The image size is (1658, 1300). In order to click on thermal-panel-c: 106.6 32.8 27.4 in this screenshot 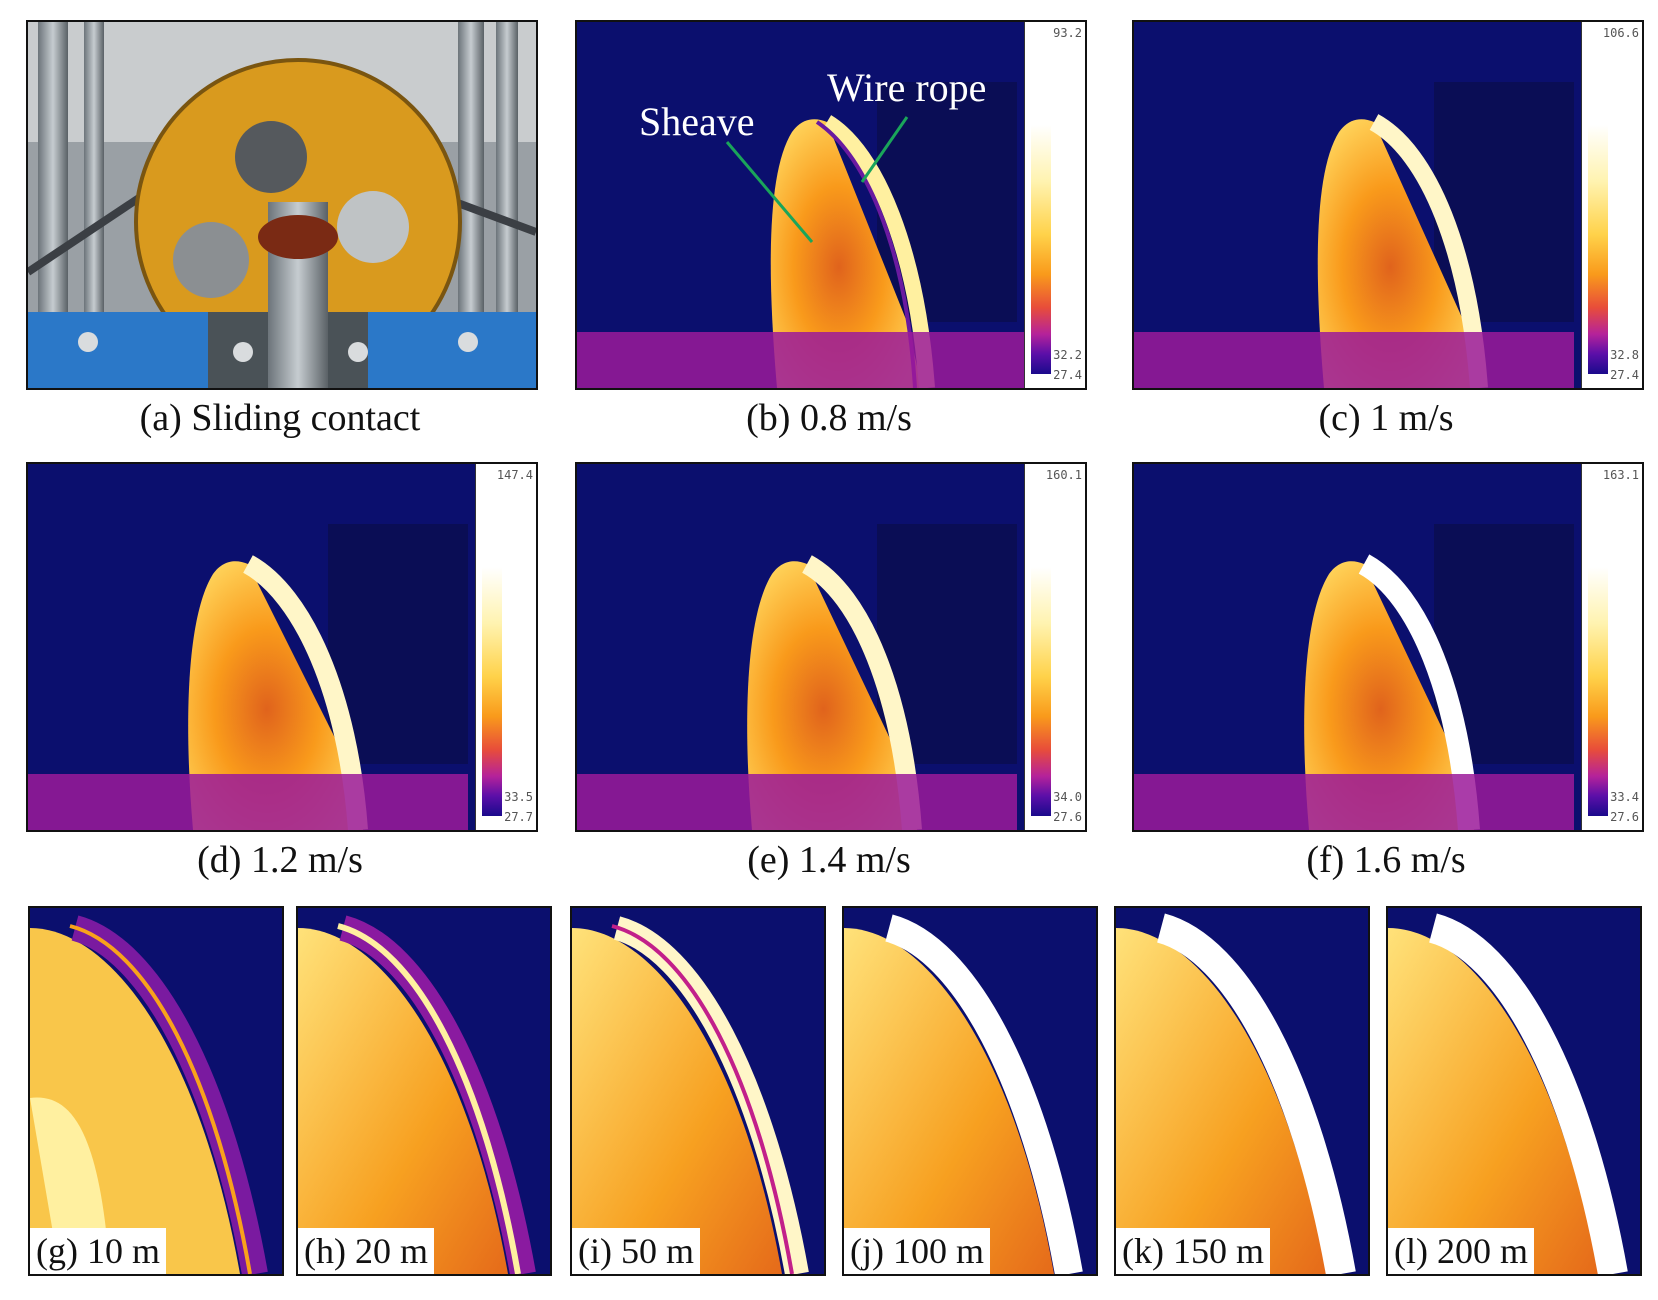, I will do `click(1388, 205)`.